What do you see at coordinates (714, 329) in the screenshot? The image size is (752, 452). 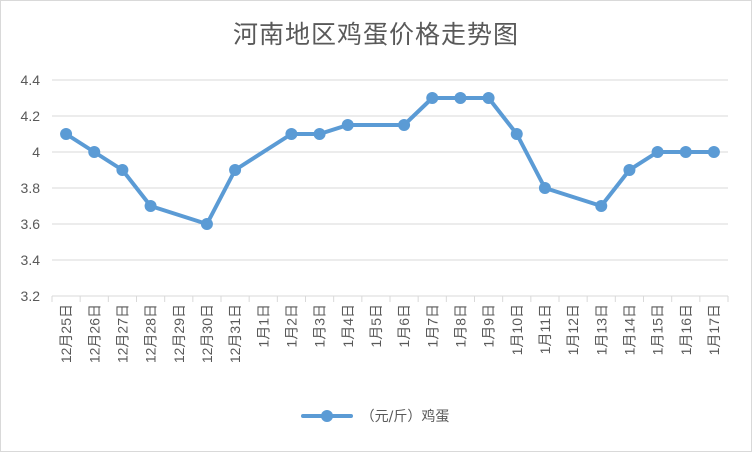 I see `x-tick-label: 1月17日` at bounding box center [714, 329].